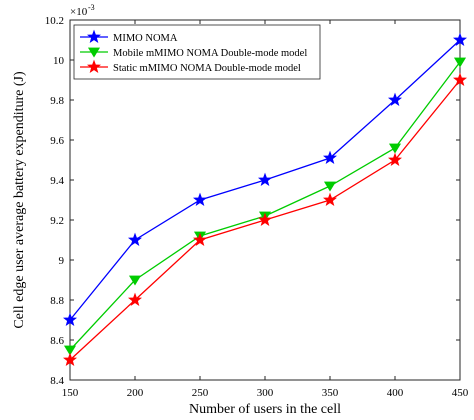 The image size is (474, 420). What do you see at coordinates (57, 141) in the screenshot?
I see `y-tick-label: 9.6` at bounding box center [57, 141].